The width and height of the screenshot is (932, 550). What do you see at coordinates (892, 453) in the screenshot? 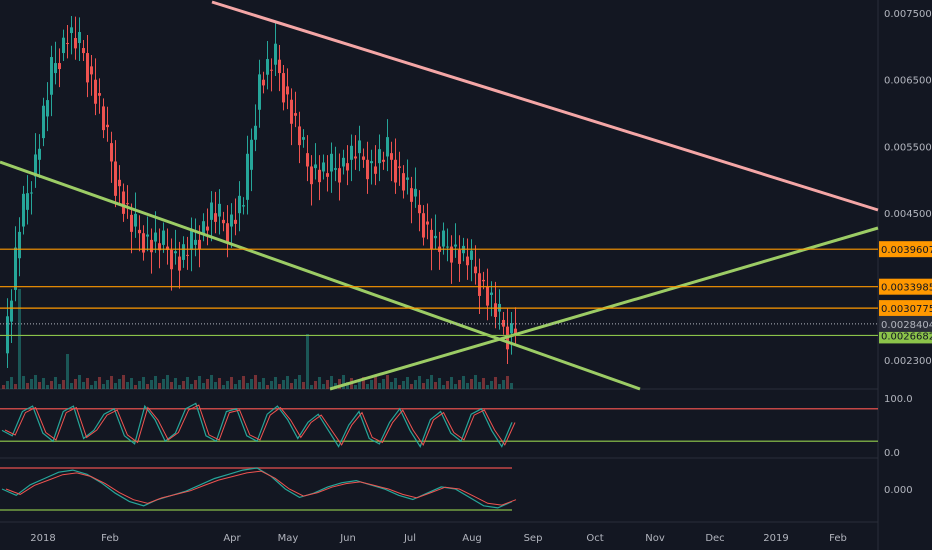
I see `oscillator1-axis-label: 0.0` at bounding box center [892, 453].